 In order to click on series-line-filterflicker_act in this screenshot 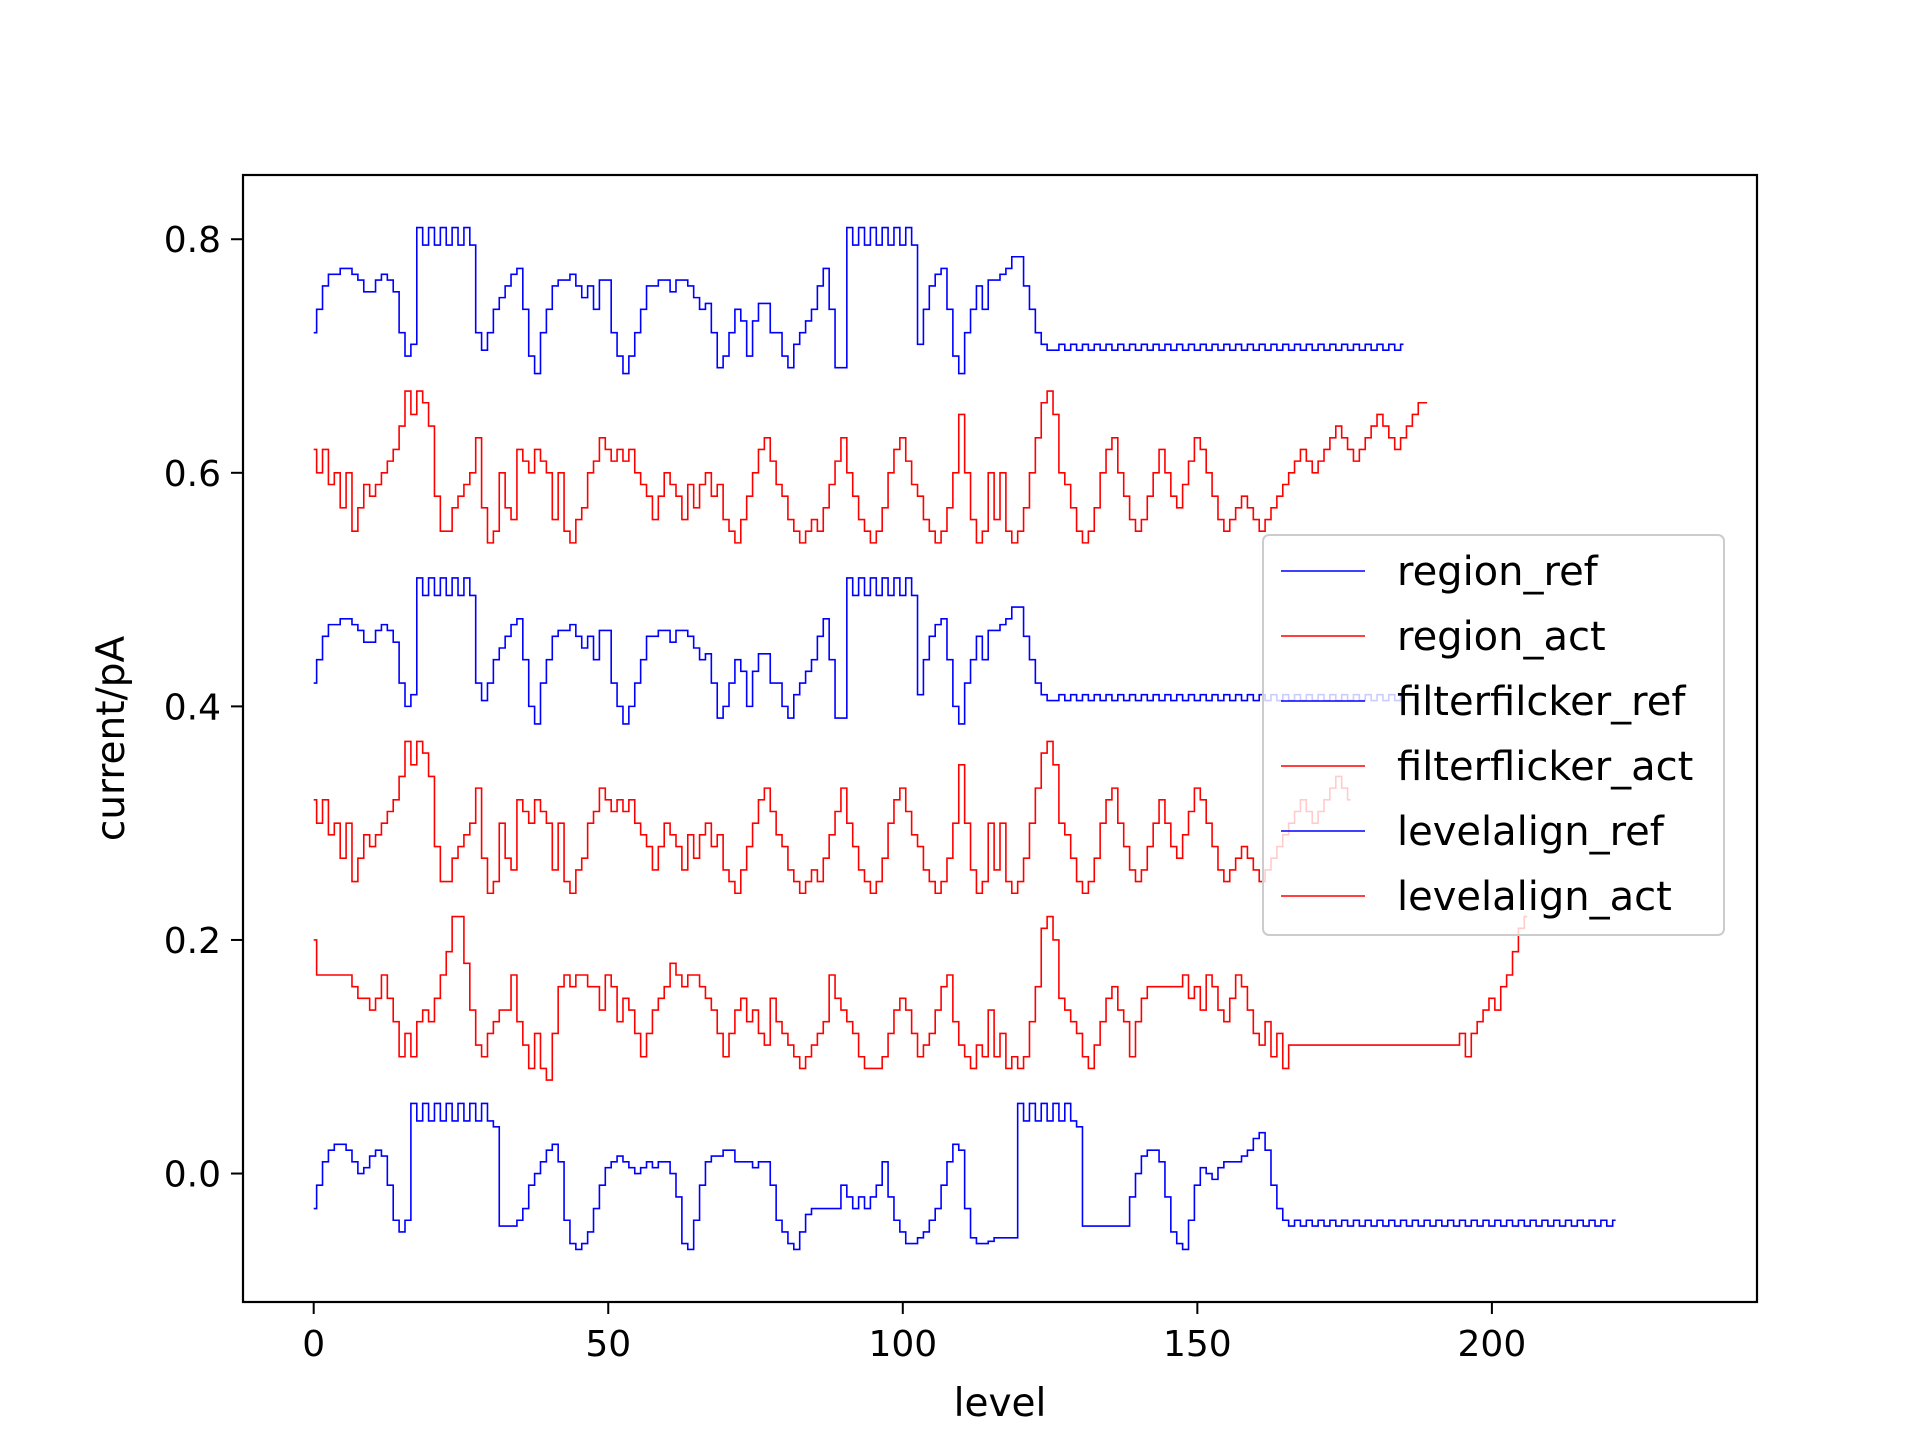, I will do `click(832, 817)`.